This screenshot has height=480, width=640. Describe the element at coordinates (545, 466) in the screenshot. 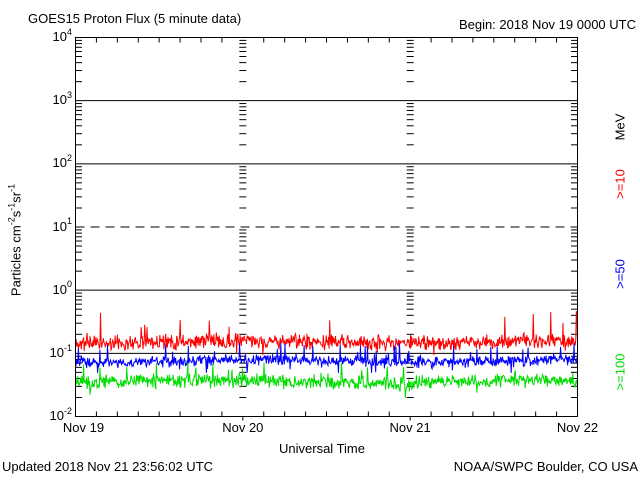

I see `source-attribution: NOAA/SWPC Boulder, CO USA` at that location.